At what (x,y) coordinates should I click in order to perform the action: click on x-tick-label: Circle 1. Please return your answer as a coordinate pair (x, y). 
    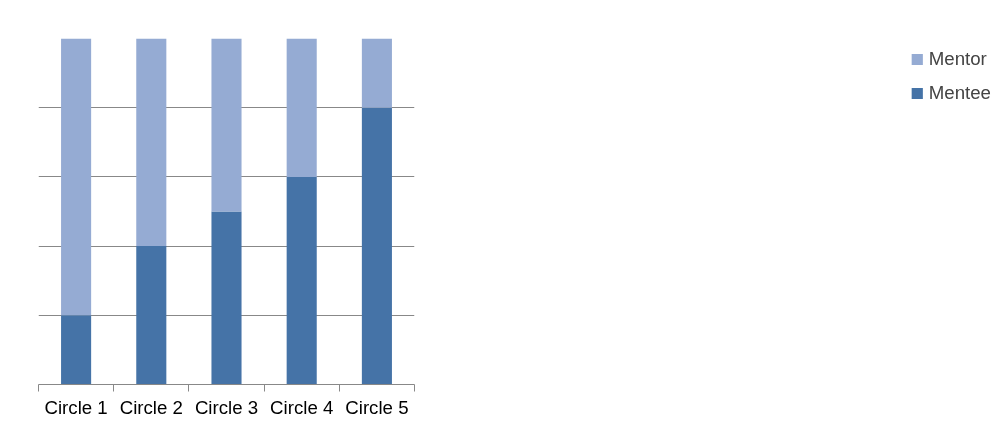
    Looking at the image, I should click on (76, 407).